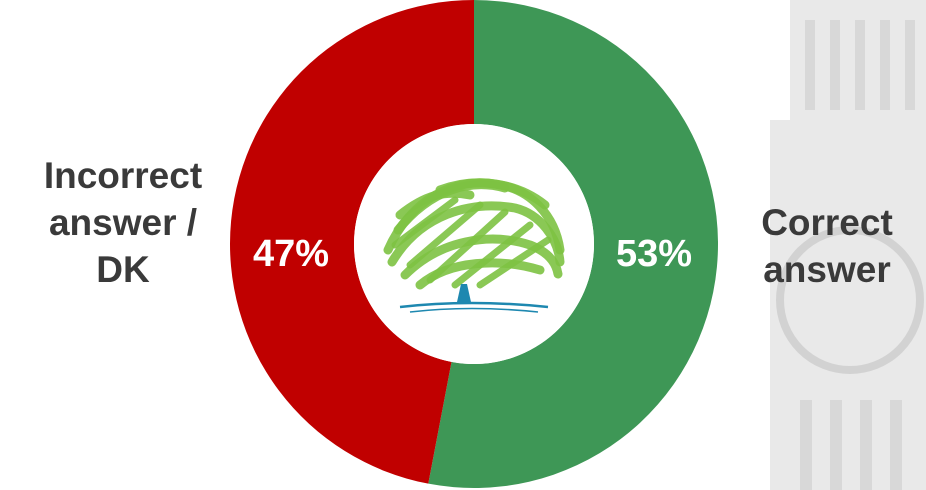  I want to click on correct-label-line-1: Correct, so click(827, 222).